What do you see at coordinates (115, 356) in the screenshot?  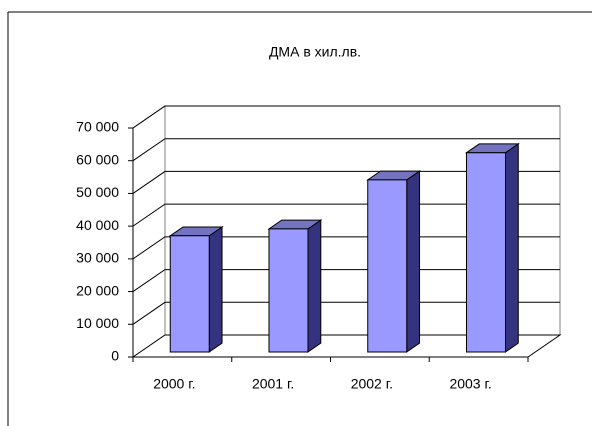 I see `y-tick-label: 0` at bounding box center [115, 356].